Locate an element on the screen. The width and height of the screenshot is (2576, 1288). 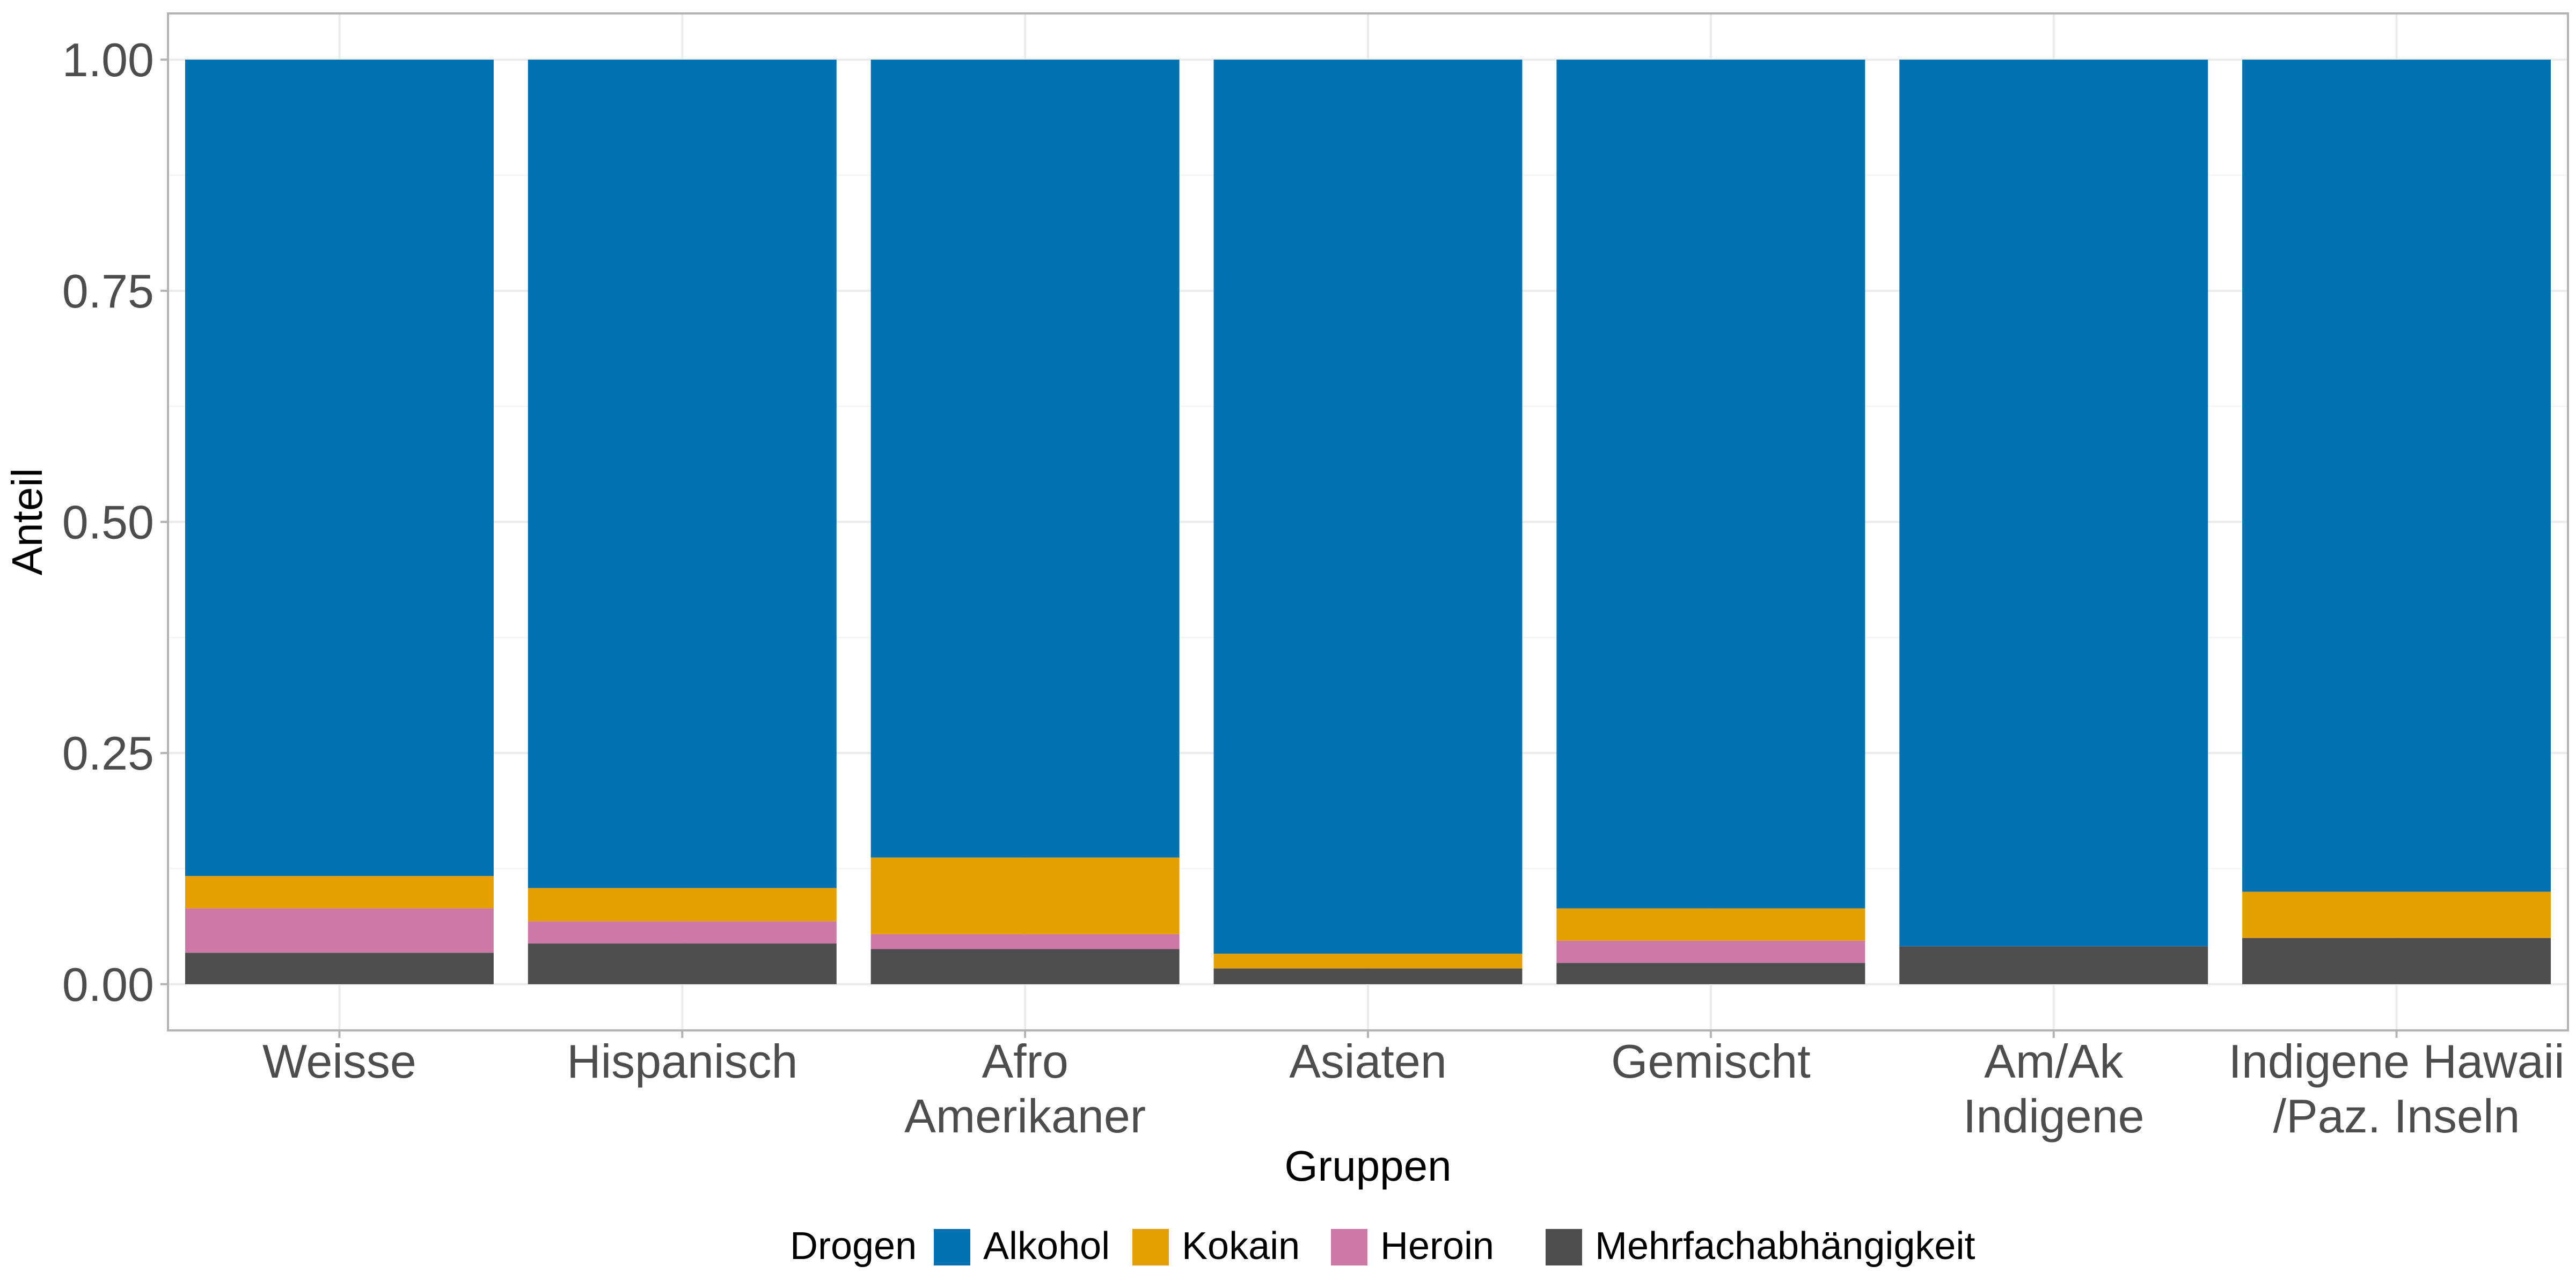
y-axis-title: Anteil is located at coordinates (27, 521).